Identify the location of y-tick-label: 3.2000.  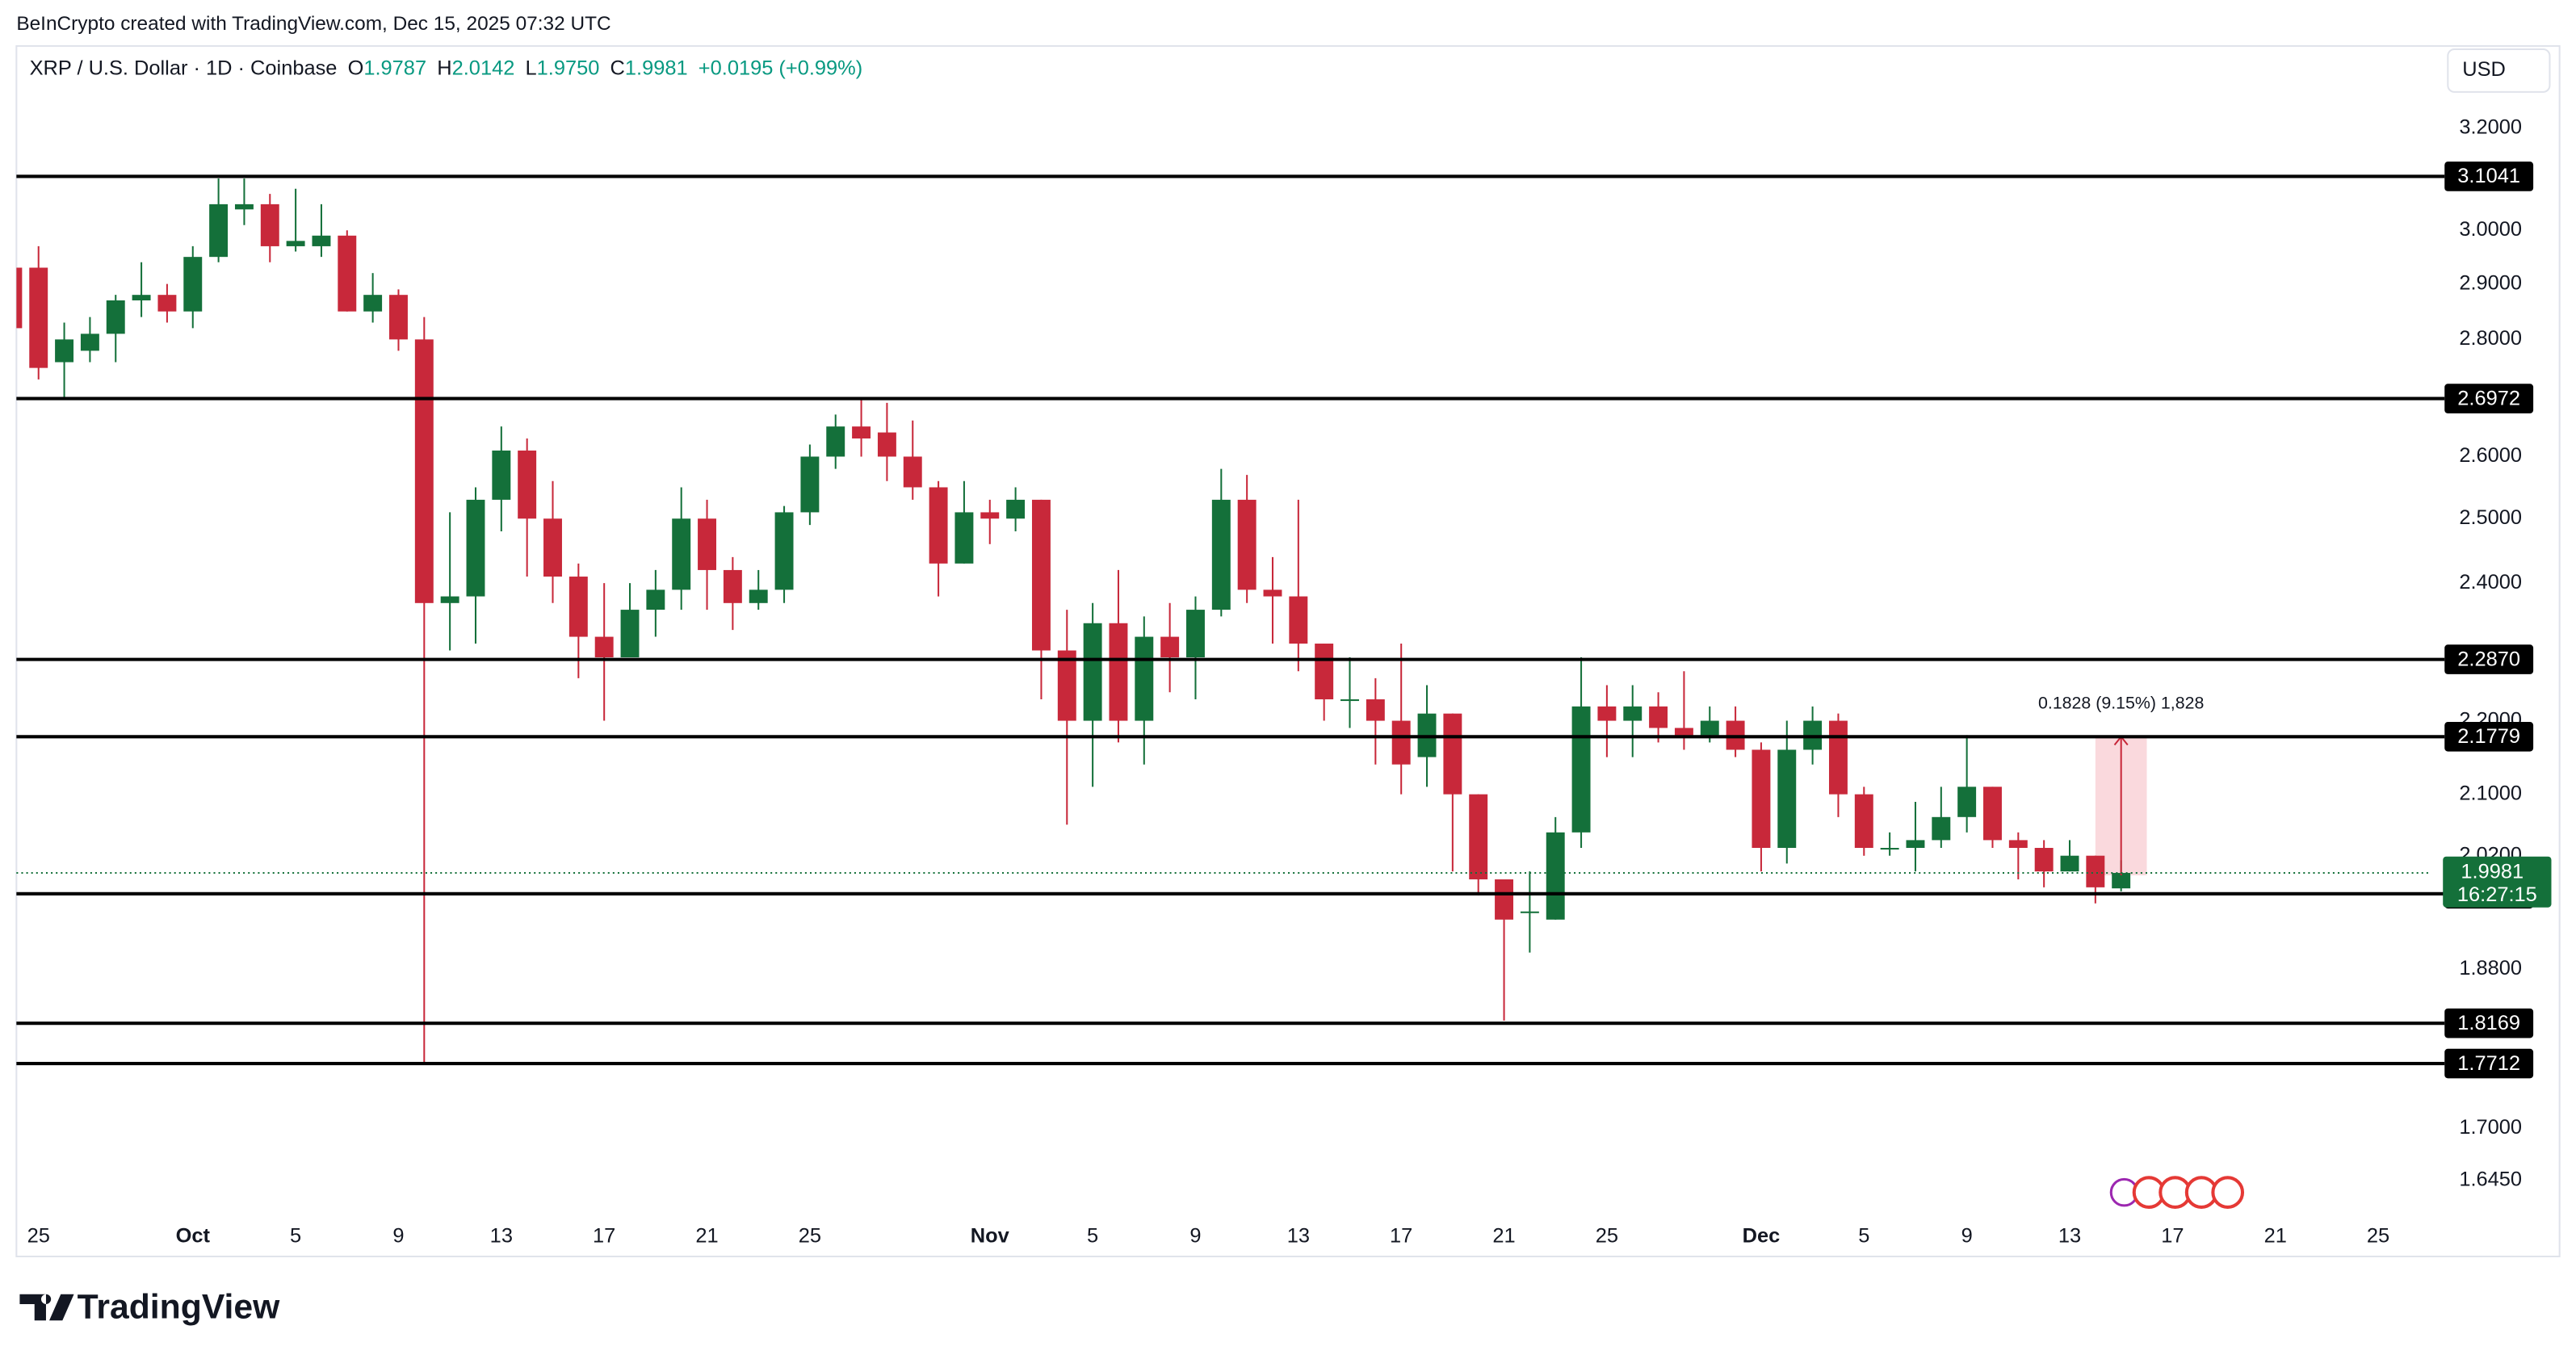
(2490, 127).